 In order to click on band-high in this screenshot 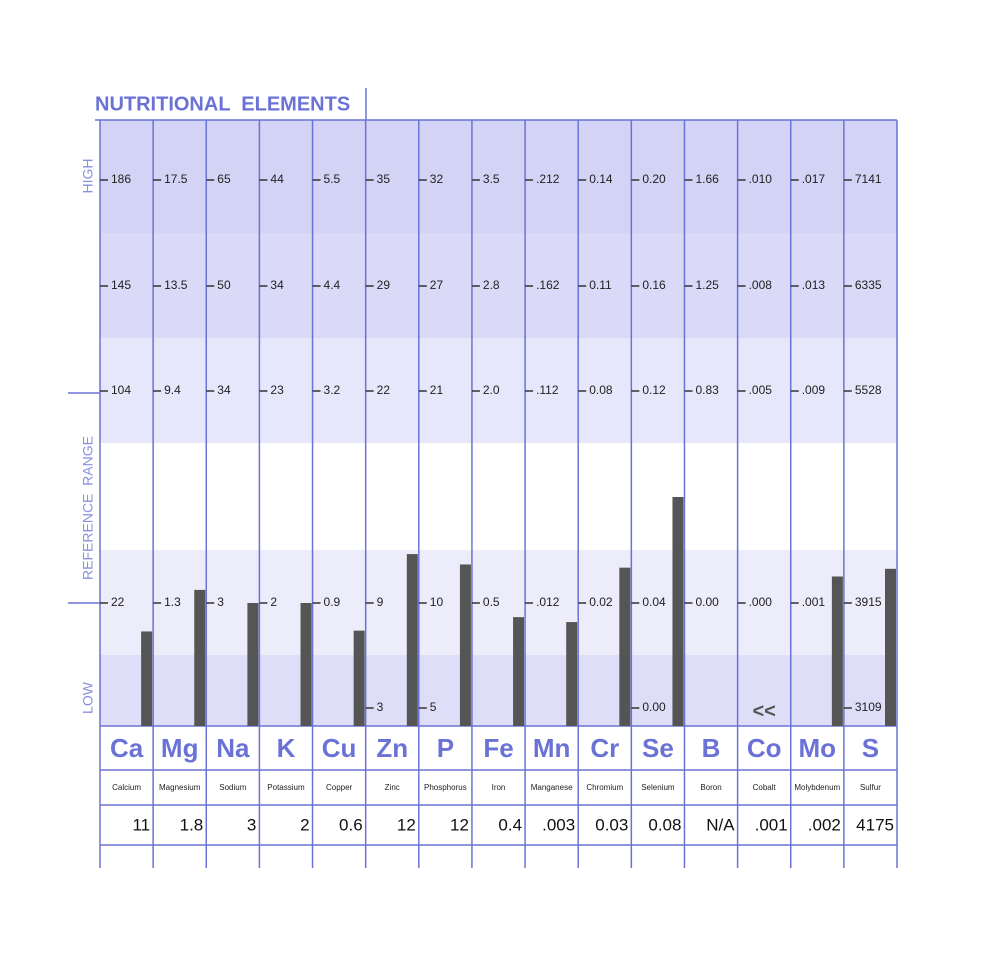, I will do `click(498, 176)`.